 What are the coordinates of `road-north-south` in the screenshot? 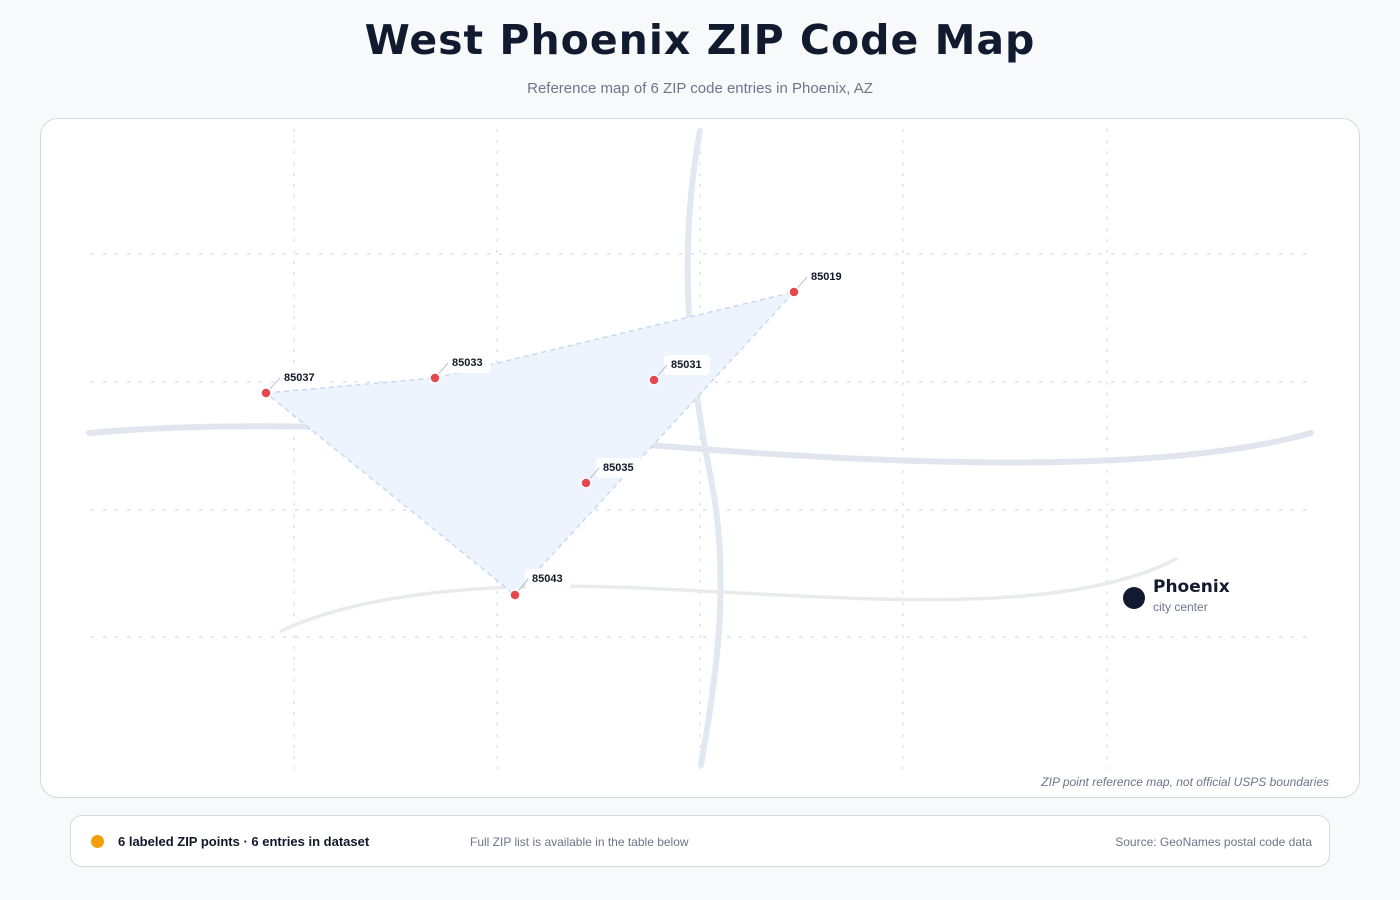 It's located at (704, 448).